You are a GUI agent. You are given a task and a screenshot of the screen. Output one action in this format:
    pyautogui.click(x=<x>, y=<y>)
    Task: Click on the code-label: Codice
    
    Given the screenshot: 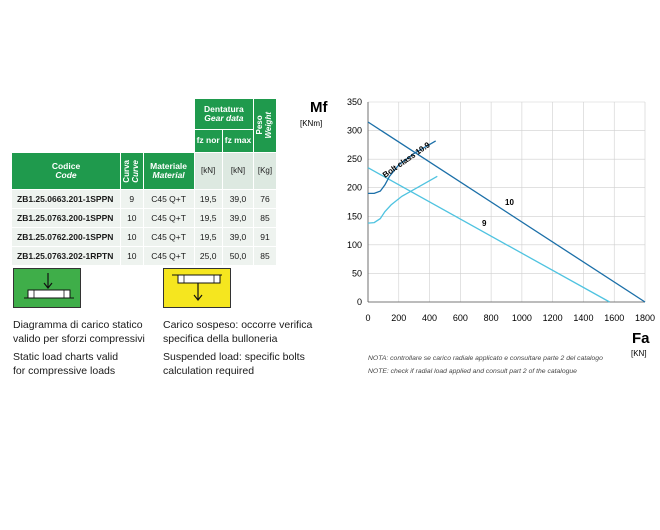 What is the action you would take?
    pyautogui.click(x=66, y=165)
    